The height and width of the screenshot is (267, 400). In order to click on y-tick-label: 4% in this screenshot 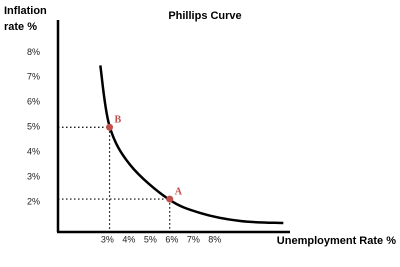, I will do `click(33, 152)`.